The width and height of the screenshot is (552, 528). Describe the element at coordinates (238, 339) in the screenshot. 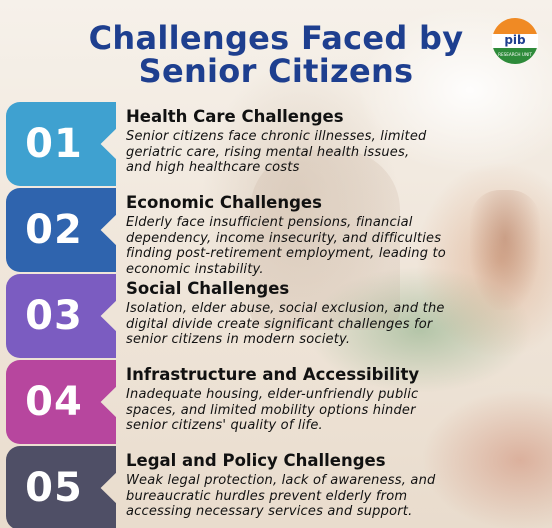

I see `desc-line: senior citizens in modern society.` at that location.